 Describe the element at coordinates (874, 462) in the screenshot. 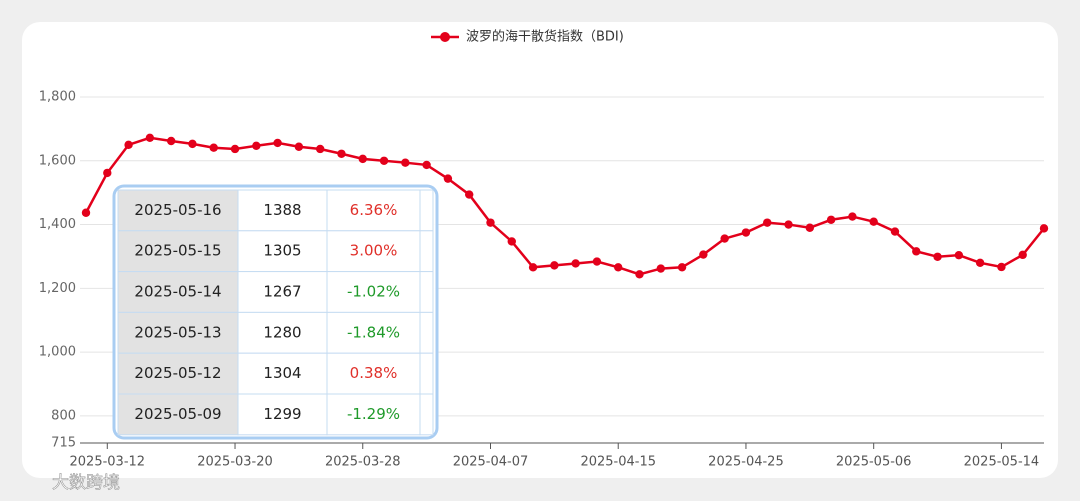

I see `x-tick-label: 2025-05-06` at that location.